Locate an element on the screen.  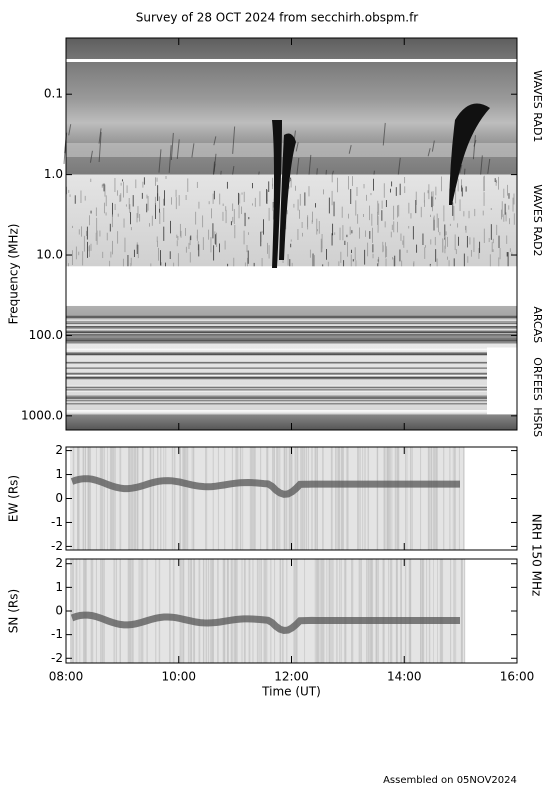
x-tick-label: 14:00 is located at coordinates (404, 677).